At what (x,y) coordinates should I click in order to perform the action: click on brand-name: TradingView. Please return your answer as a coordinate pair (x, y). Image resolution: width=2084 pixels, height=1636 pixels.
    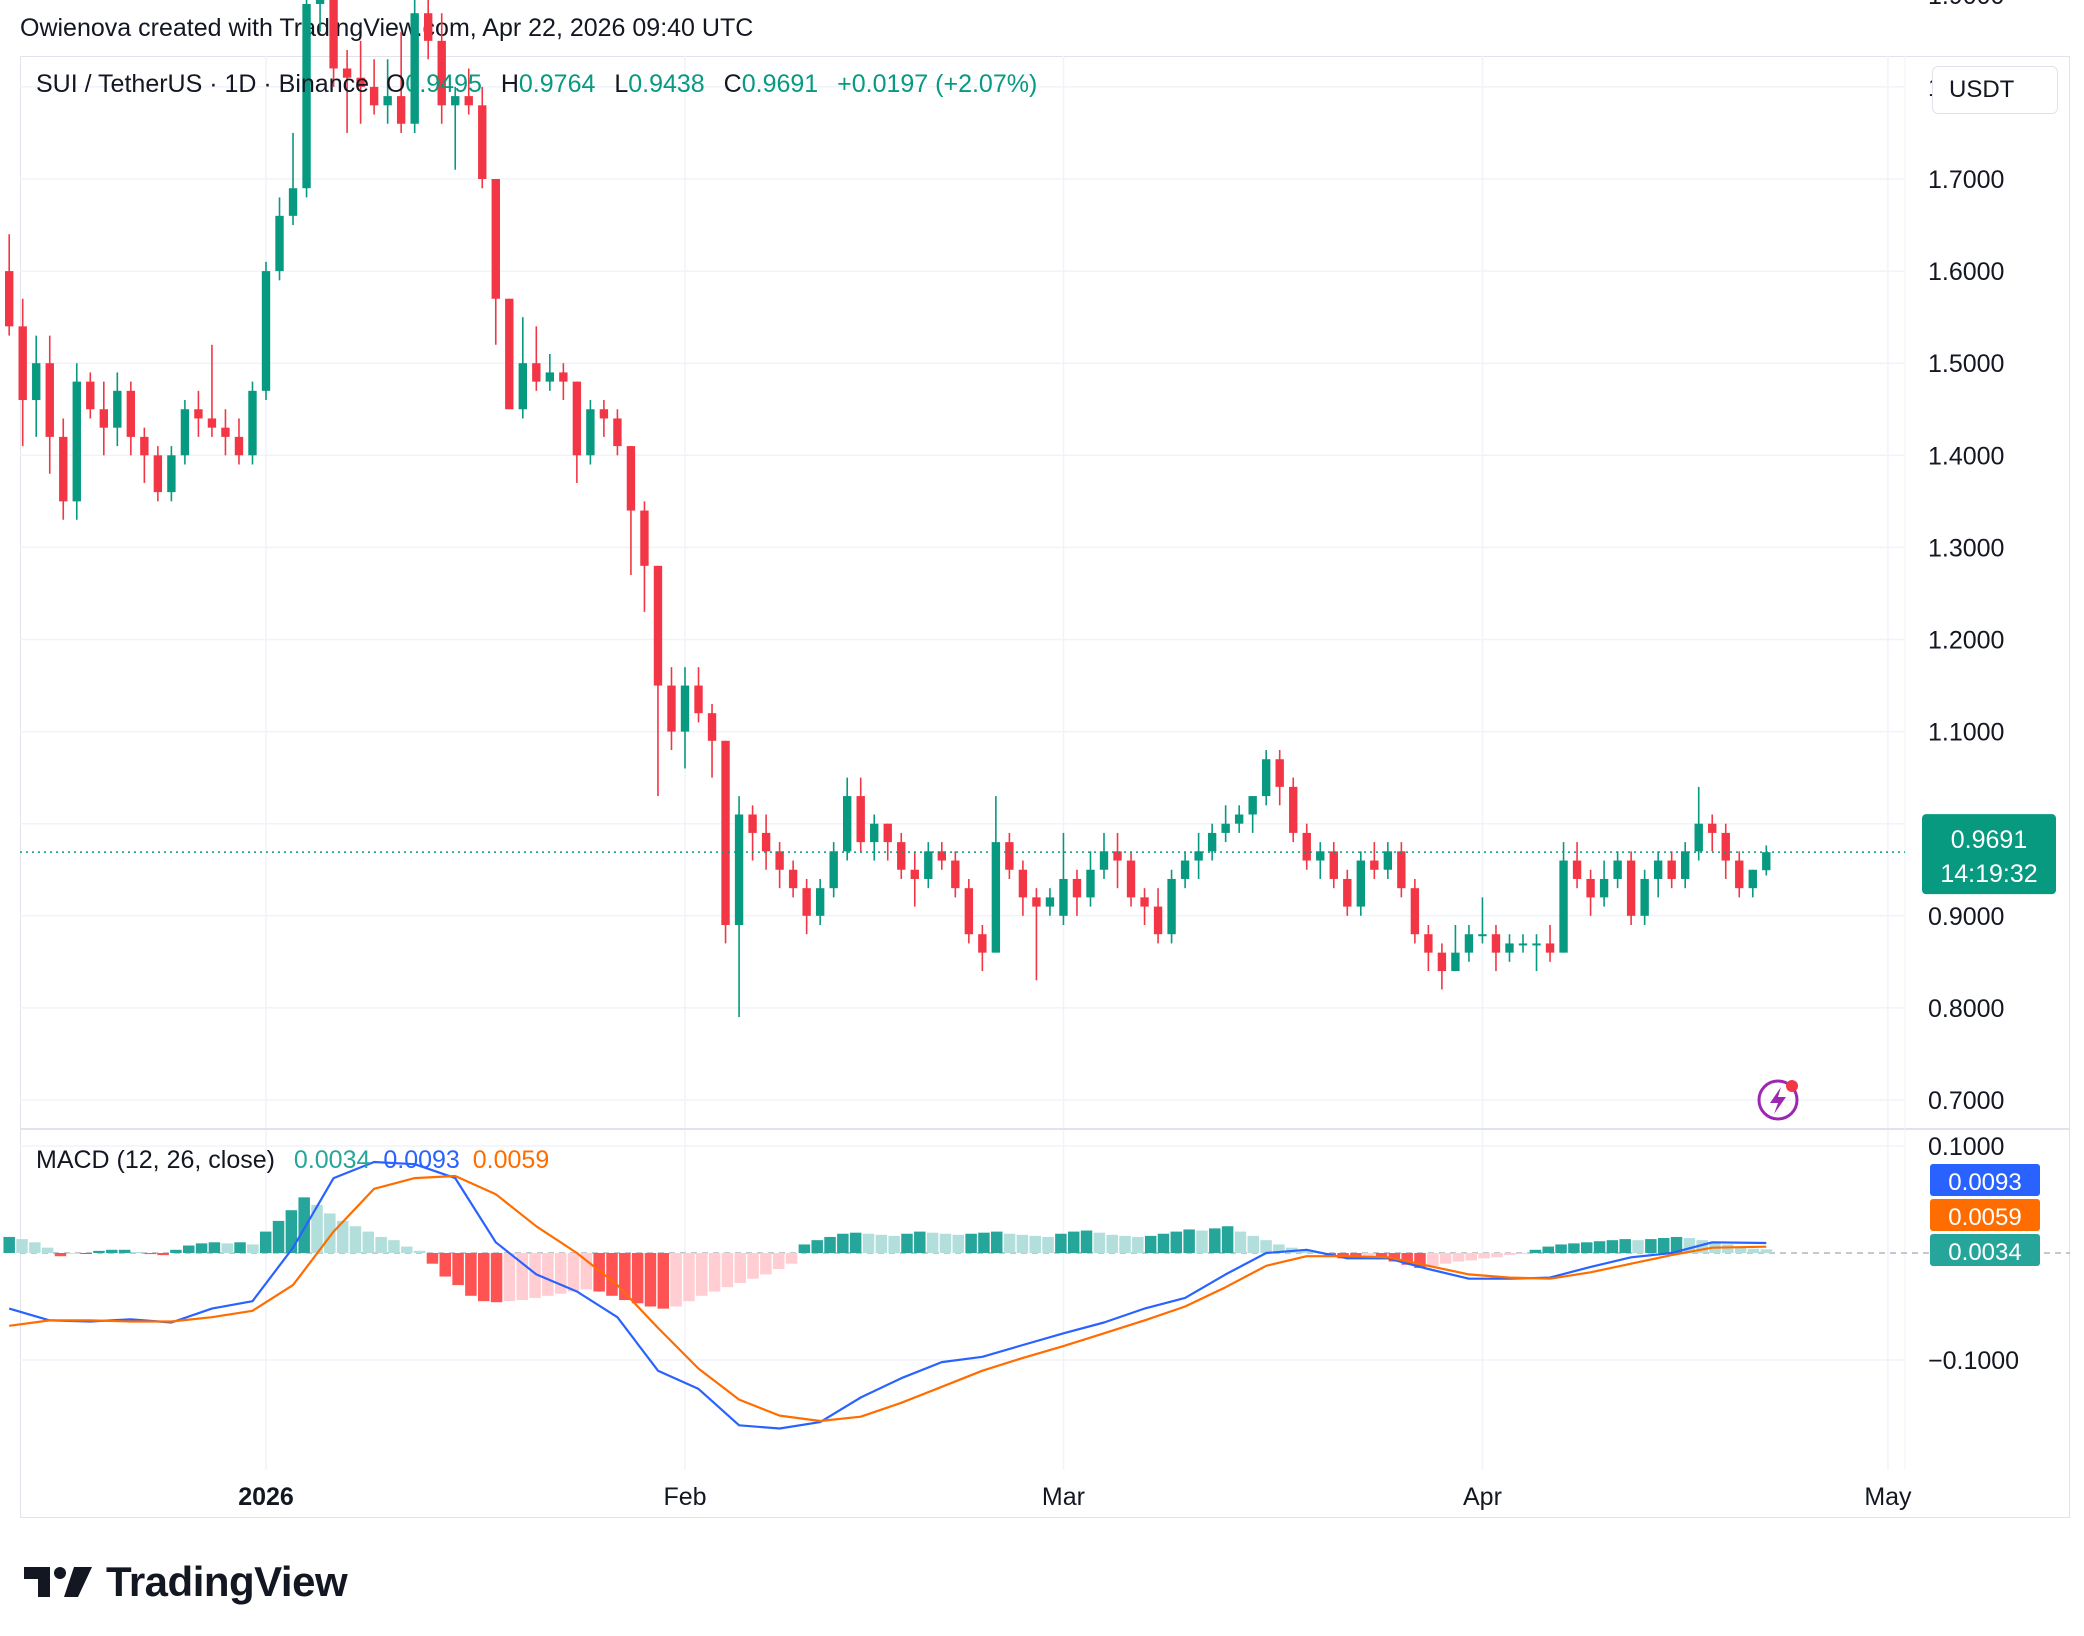
    Looking at the image, I should click on (227, 1581).